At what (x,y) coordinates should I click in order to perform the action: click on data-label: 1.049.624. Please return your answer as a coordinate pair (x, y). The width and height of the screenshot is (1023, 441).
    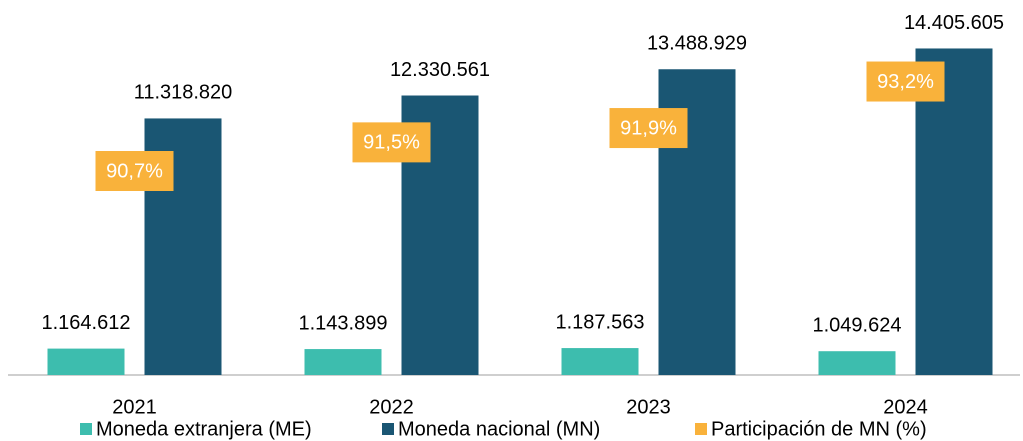
    Looking at the image, I should click on (857, 325).